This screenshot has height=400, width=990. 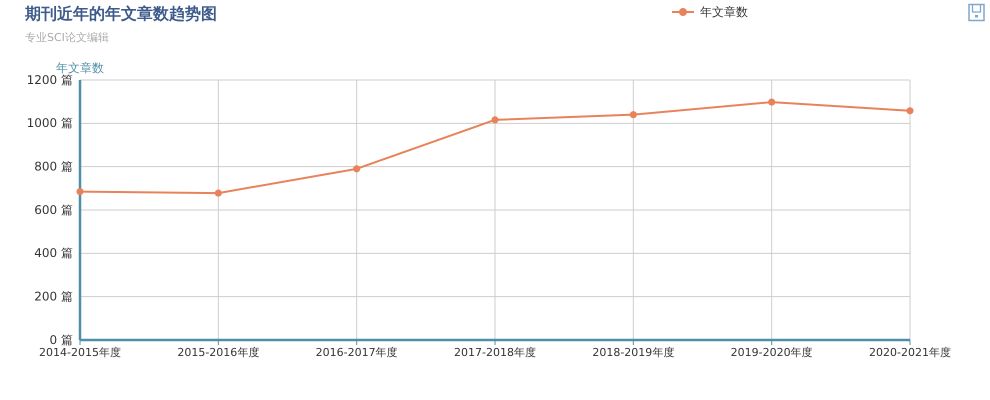 What do you see at coordinates (61, 339) in the screenshot?
I see `y-tick-label: 0 篇` at bounding box center [61, 339].